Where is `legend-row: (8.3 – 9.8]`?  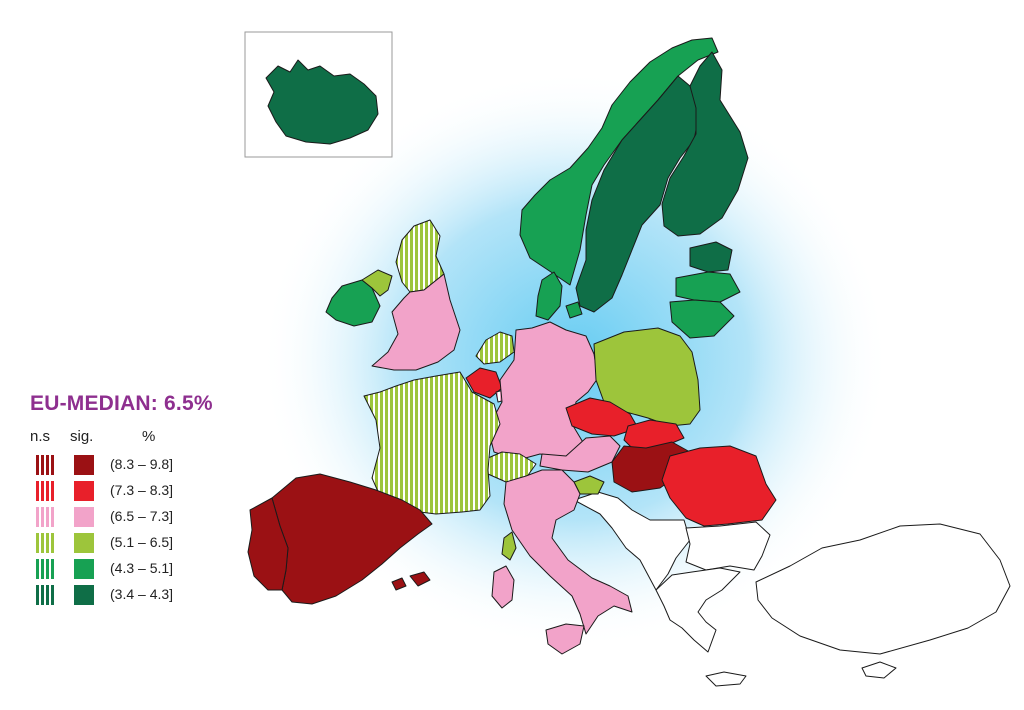 legend-row: (8.3 – 9.8] is located at coordinates (135, 465).